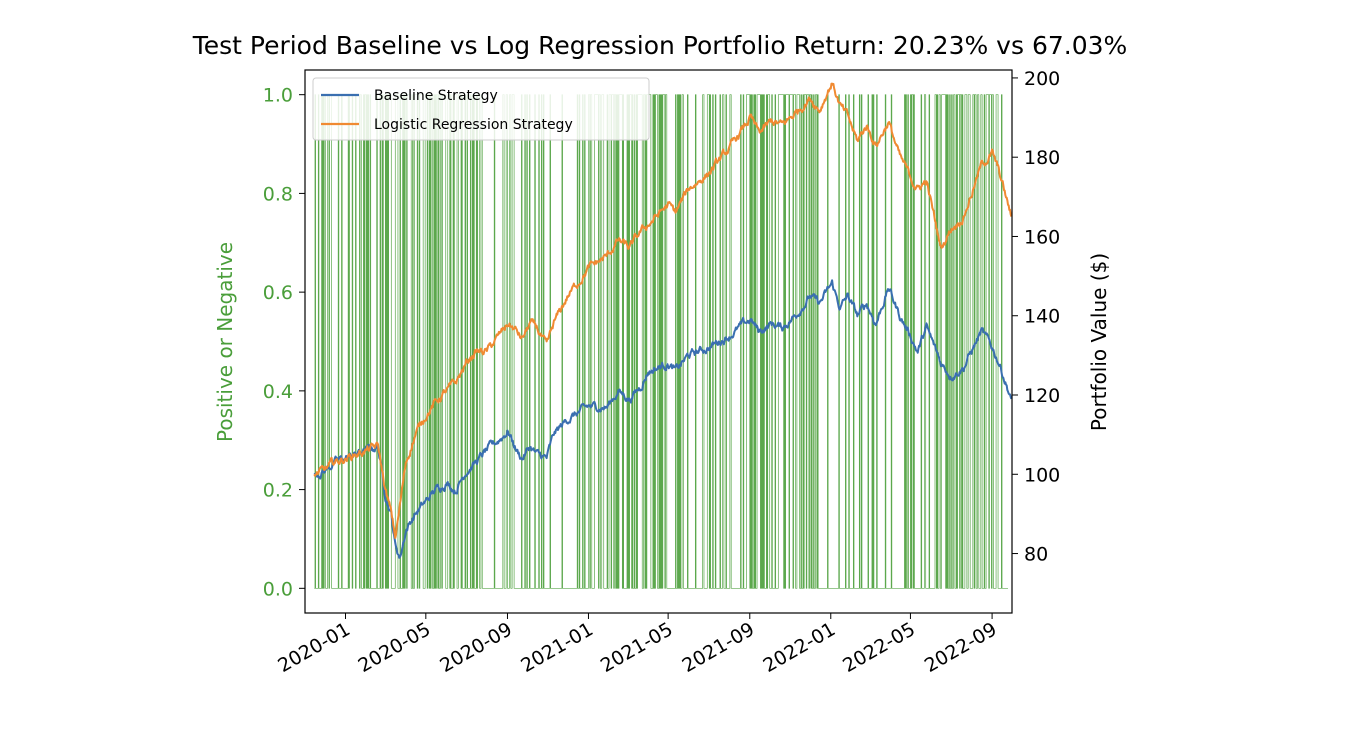 The height and width of the screenshot is (746, 1360). I want to click on left-axis: 0.0 0.2 0.4 0.6 0.8 1.0, so click(284, 342).